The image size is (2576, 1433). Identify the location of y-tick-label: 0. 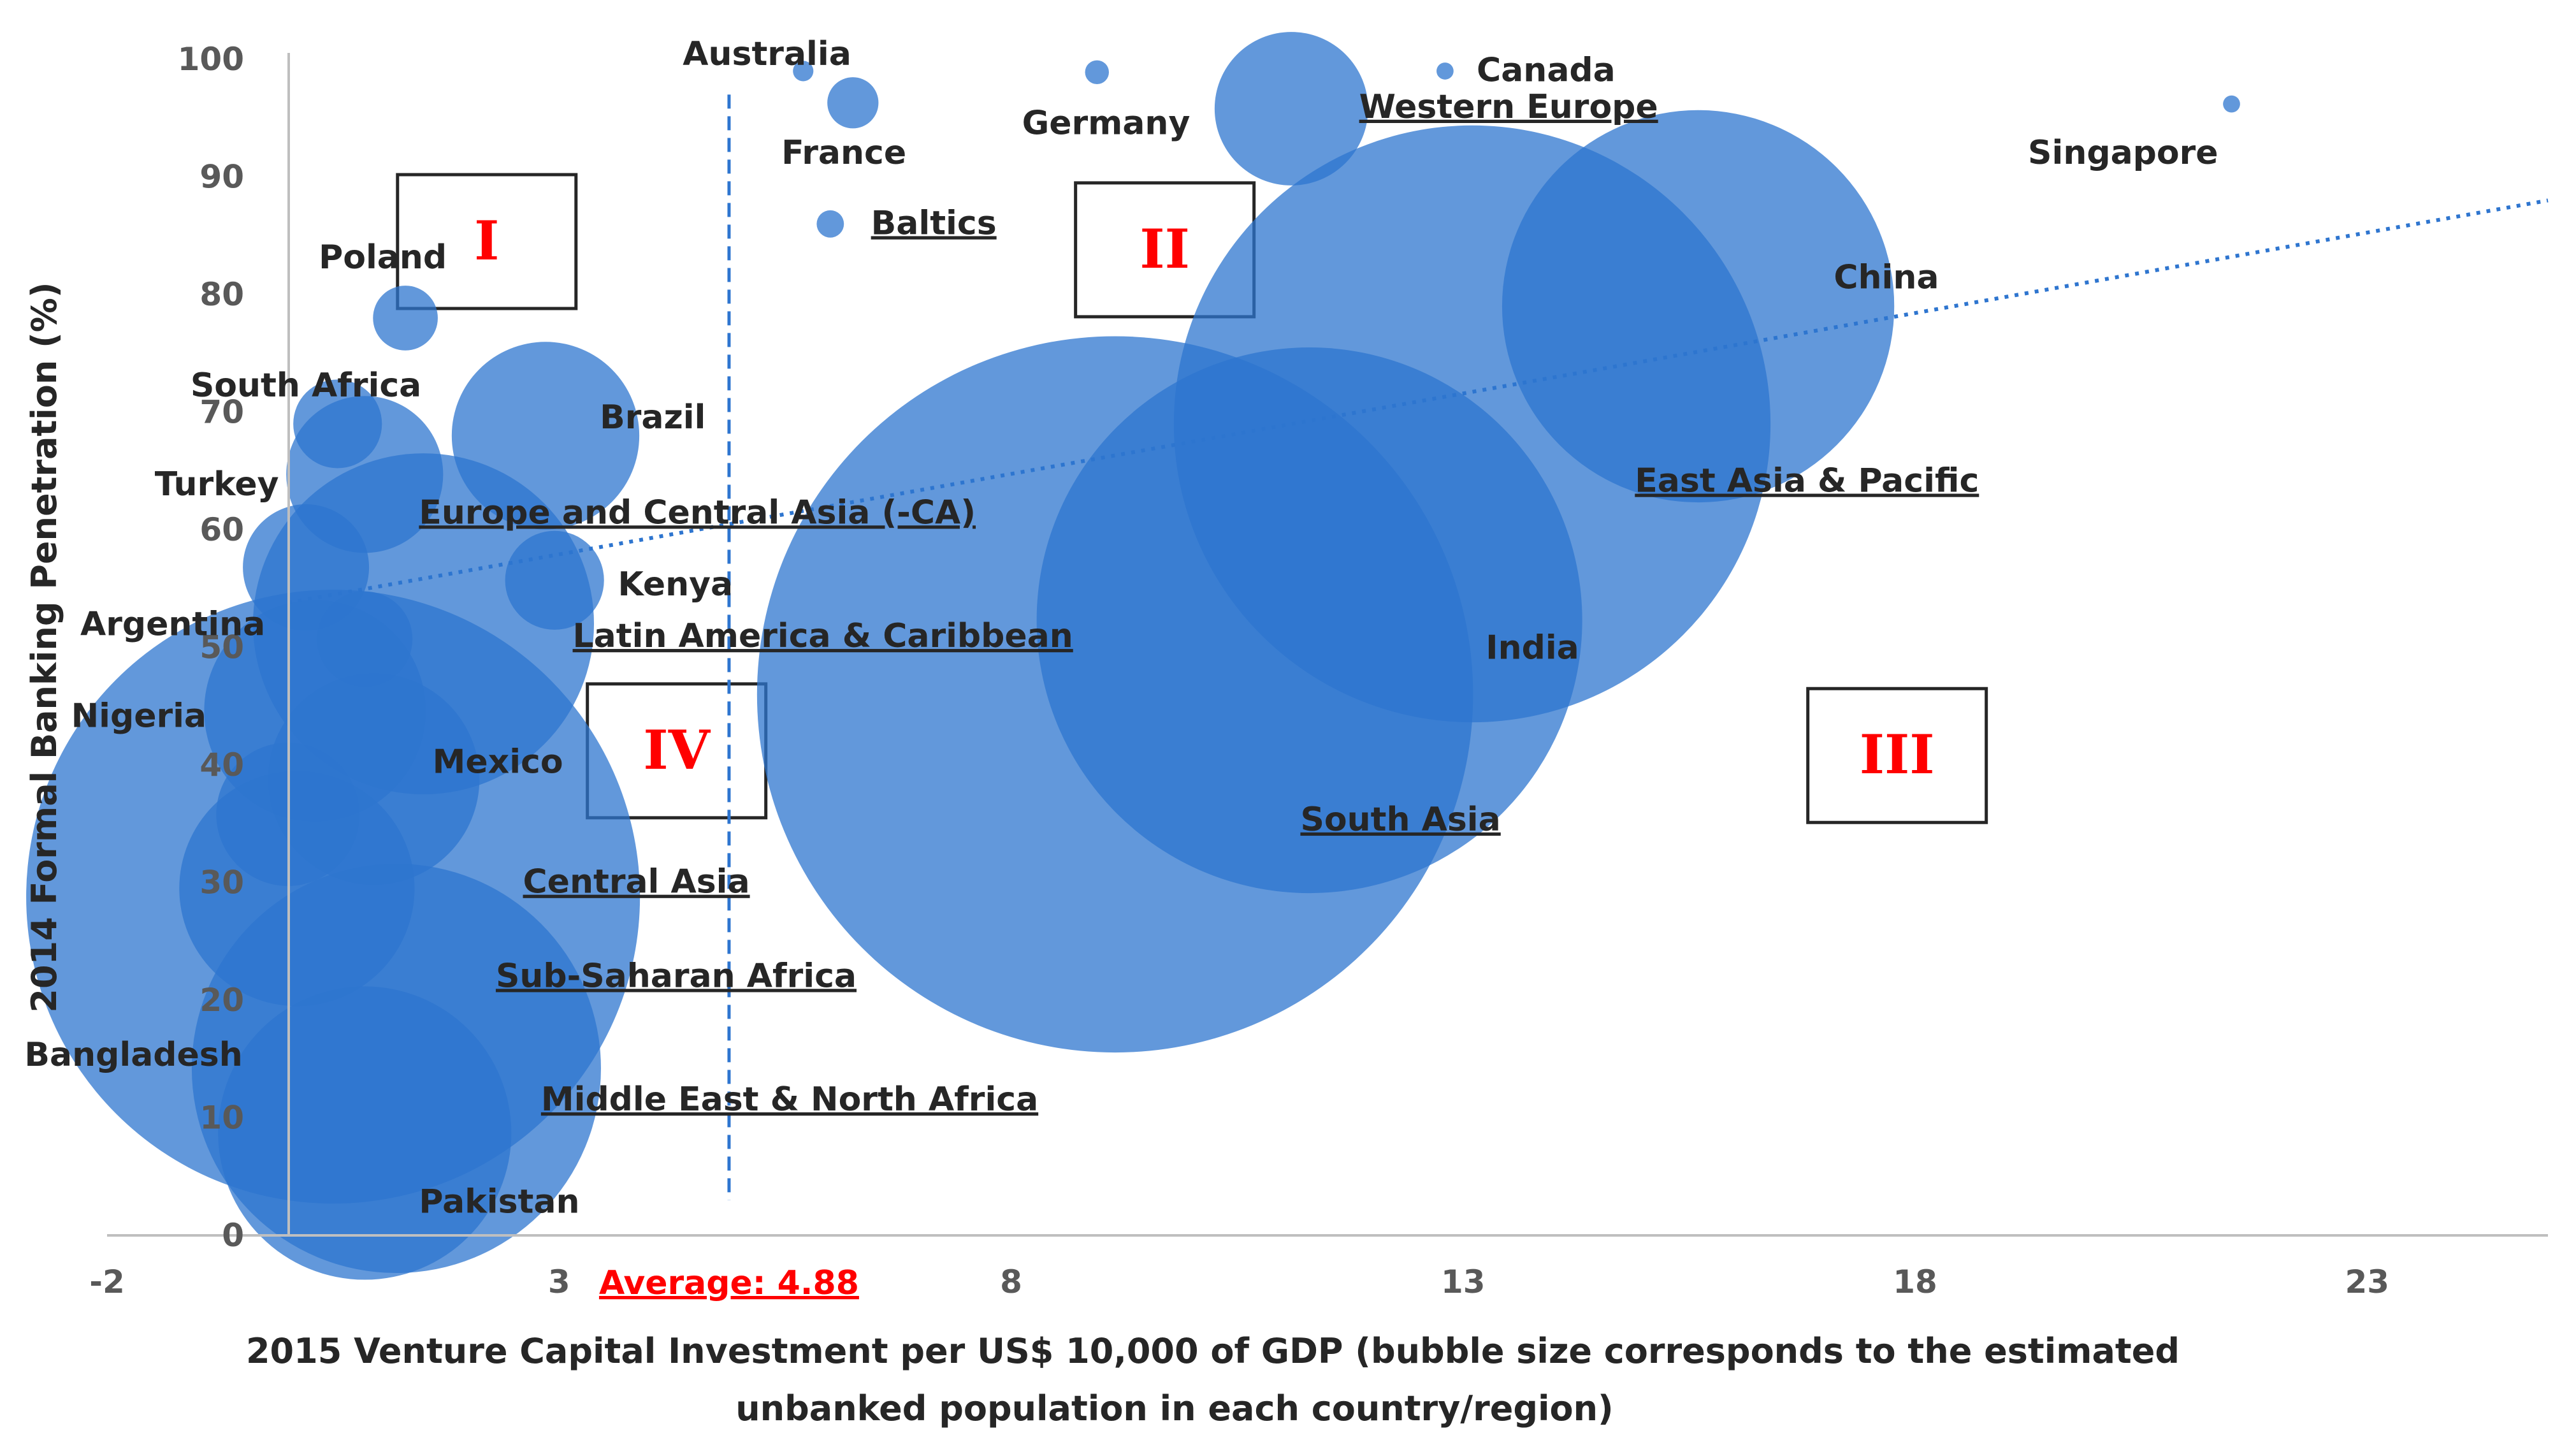
(233, 1235).